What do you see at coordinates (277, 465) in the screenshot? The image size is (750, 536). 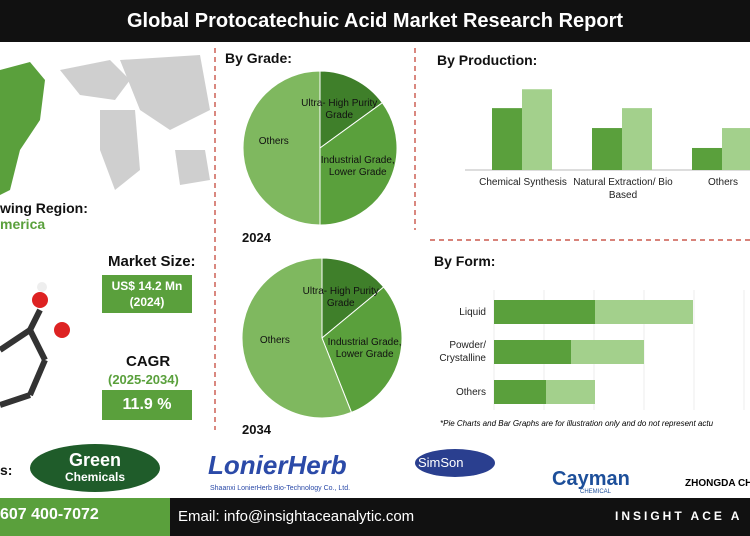 I see `logo-lonierherb: LonierHerb` at bounding box center [277, 465].